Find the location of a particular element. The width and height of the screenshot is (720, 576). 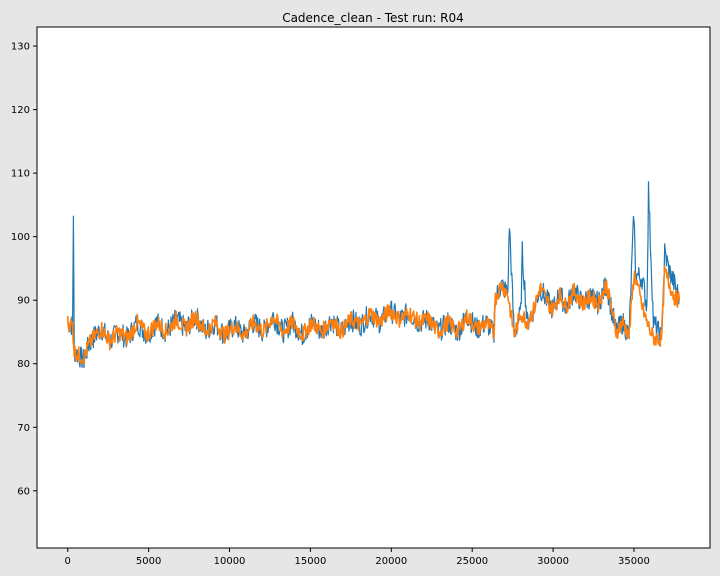

y-tick-label: 120 is located at coordinates (20, 110).